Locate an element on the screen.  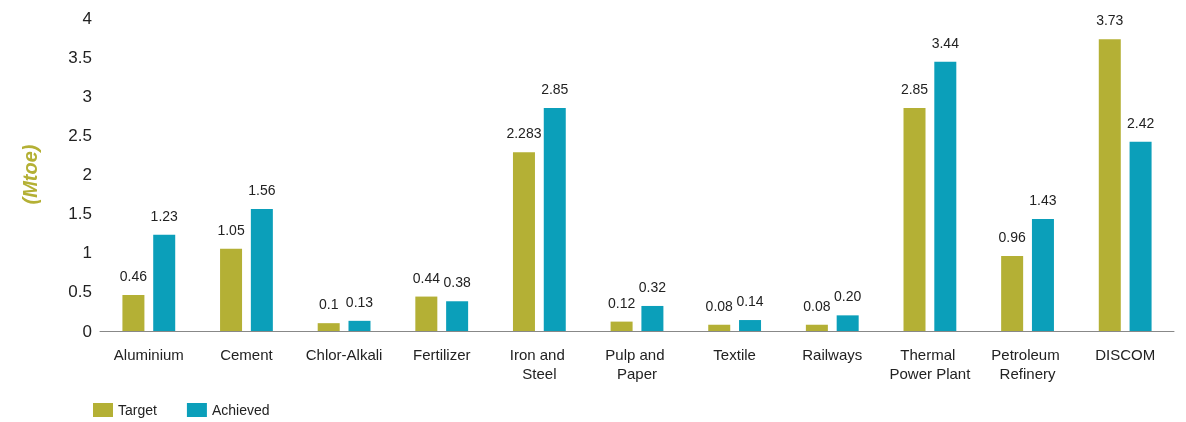
data-label: 0.20 is located at coordinates (848, 296).